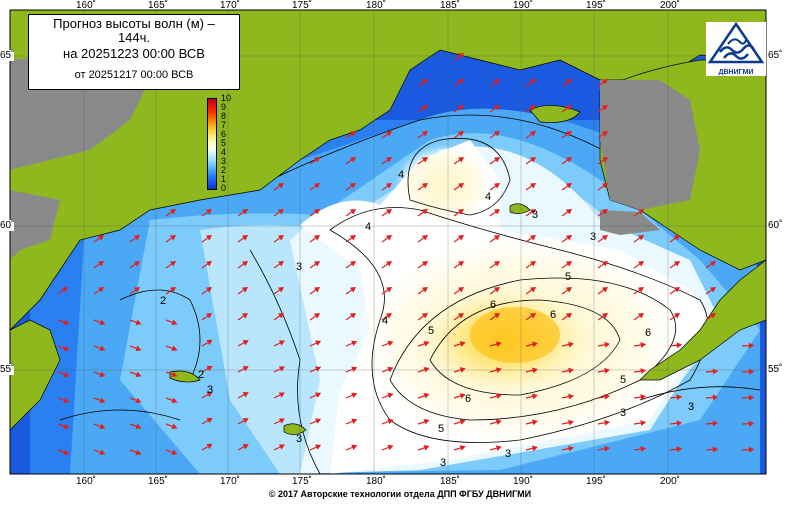 This screenshot has height=506, width=800. What do you see at coordinates (401, 175) in the screenshot?
I see `contour-label: 4` at bounding box center [401, 175].